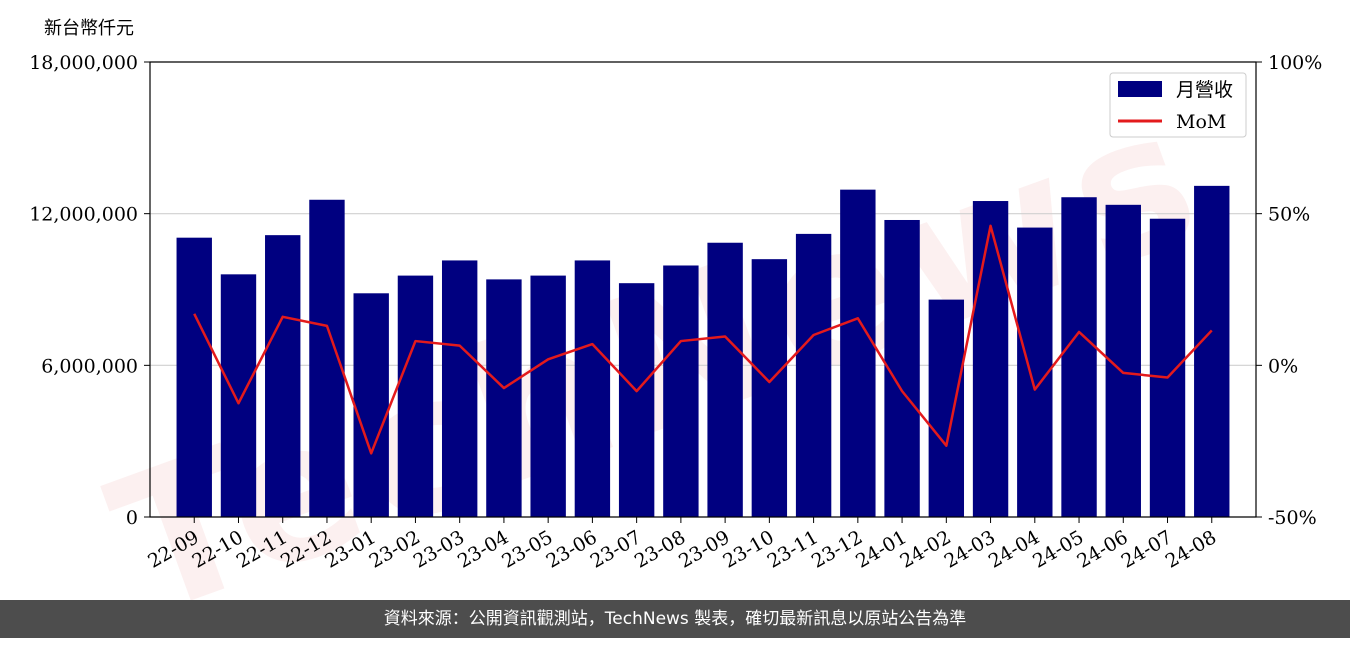  I want to click on x-tick-label: 24-08, so click(1191, 549).